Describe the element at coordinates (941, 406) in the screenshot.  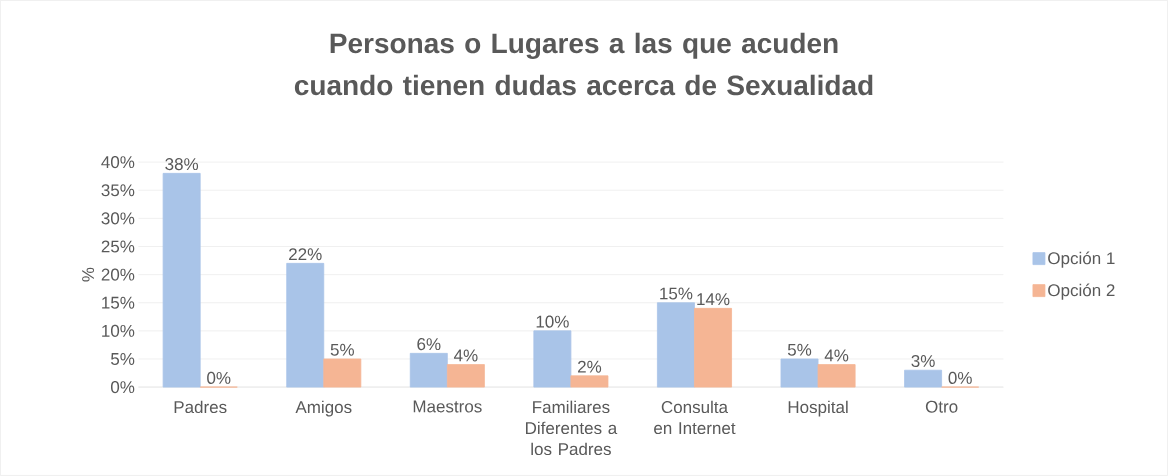
I see `x-tick-label: Otro` at that location.